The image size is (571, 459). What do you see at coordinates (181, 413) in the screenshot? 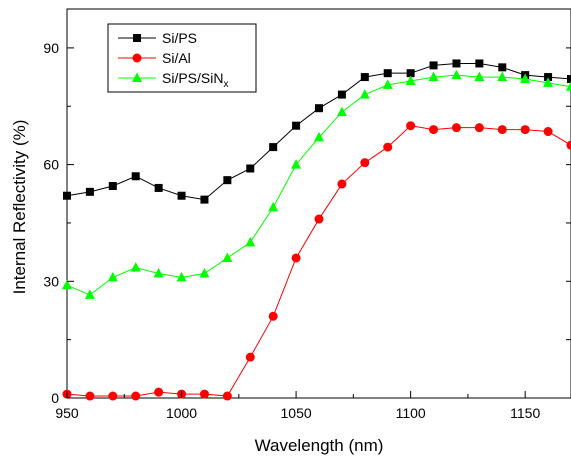
I see `x-tick-label: 1000` at bounding box center [181, 413].